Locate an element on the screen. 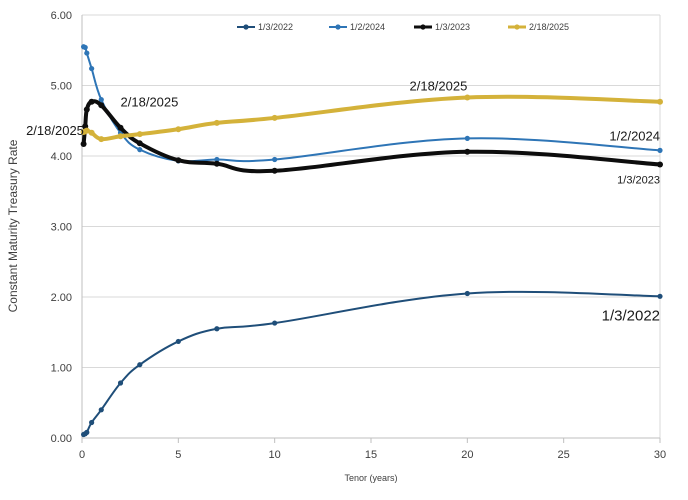 The width and height of the screenshot is (688, 500). legend-label: 1/3/2022 is located at coordinates (275, 27).